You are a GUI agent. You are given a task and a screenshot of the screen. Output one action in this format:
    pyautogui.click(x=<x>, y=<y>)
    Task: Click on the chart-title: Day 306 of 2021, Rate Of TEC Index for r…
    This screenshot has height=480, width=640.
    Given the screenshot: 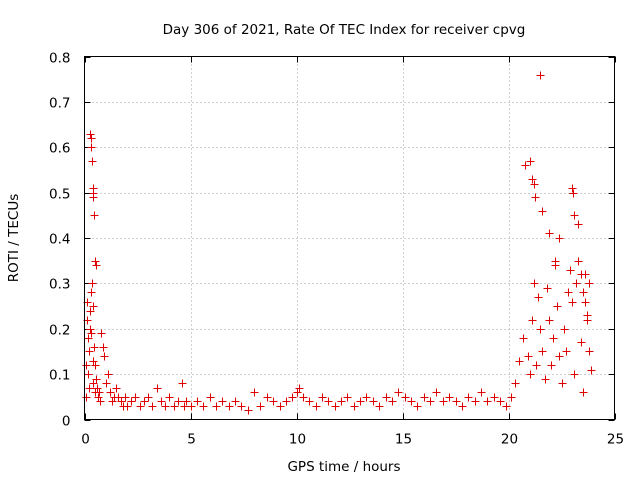 What is the action you would take?
    pyautogui.click(x=344, y=30)
    